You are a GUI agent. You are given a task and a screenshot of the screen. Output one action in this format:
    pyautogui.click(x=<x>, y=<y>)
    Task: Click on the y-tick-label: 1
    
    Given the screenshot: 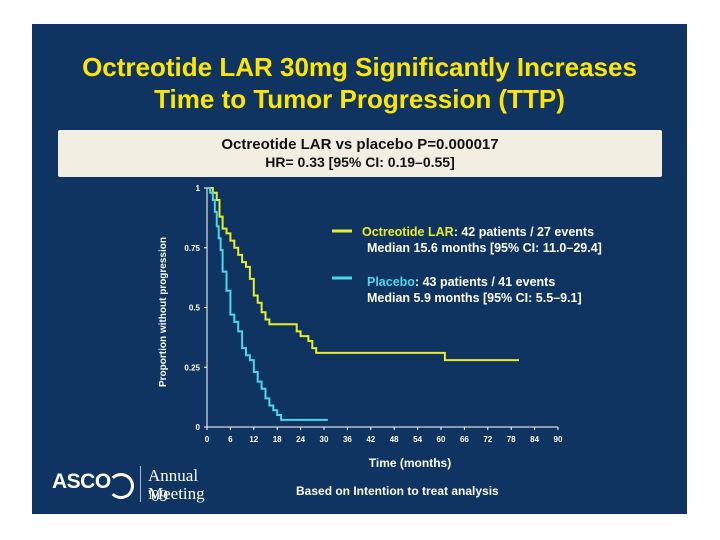 What is the action you would take?
    pyautogui.click(x=198, y=188)
    